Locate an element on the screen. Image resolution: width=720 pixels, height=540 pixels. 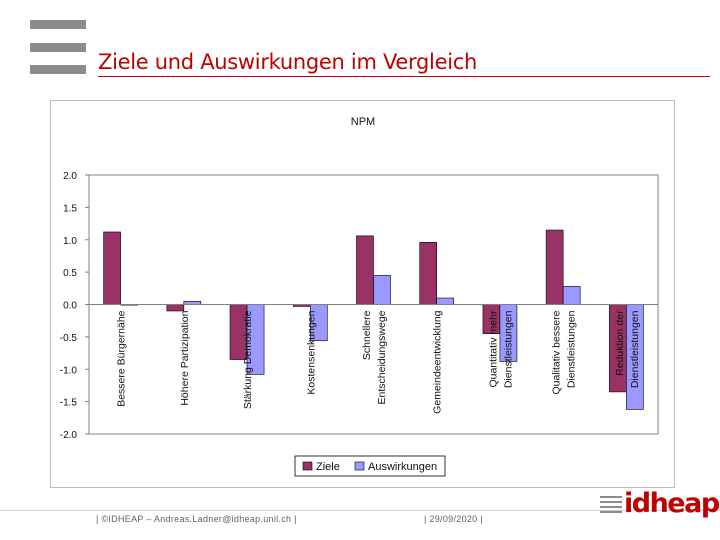
legend-label-auswirkungen: Auswirkungen is located at coordinates (402, 467).